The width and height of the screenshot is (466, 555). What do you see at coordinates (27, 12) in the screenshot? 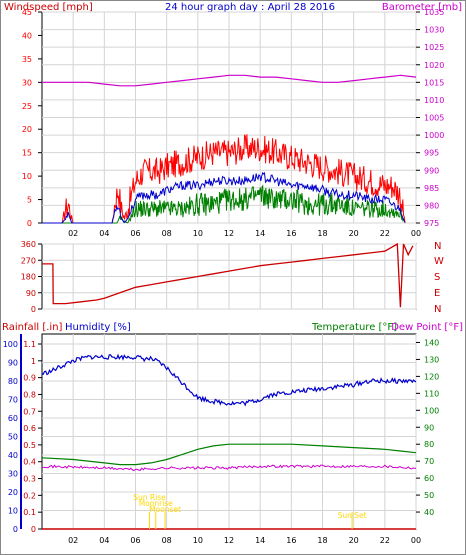
I see `wind-tick-label: 45` at bounding box center [27, 12].